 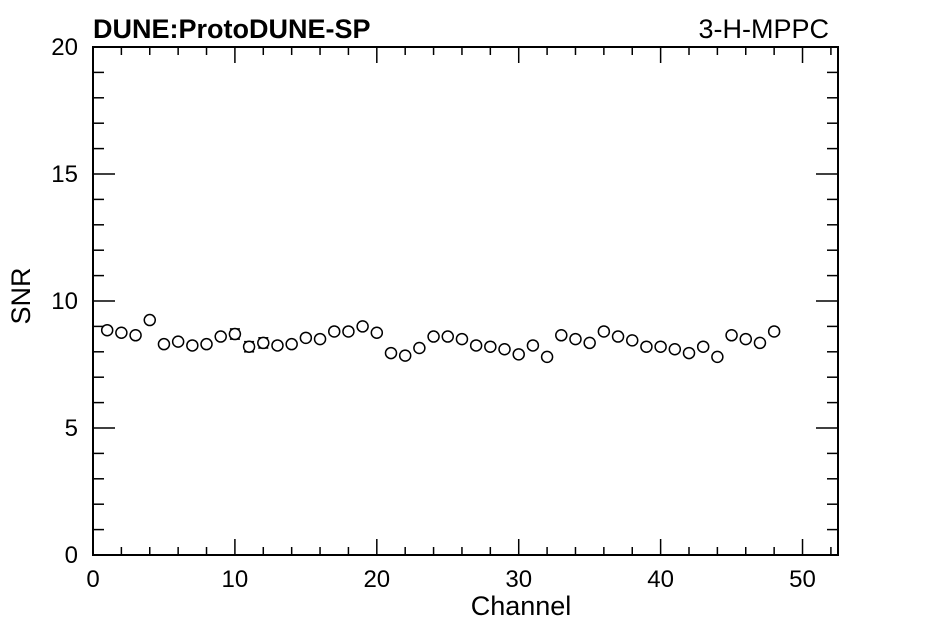 I want to click on y-tick-label: 15, so click(x=64, y=174).